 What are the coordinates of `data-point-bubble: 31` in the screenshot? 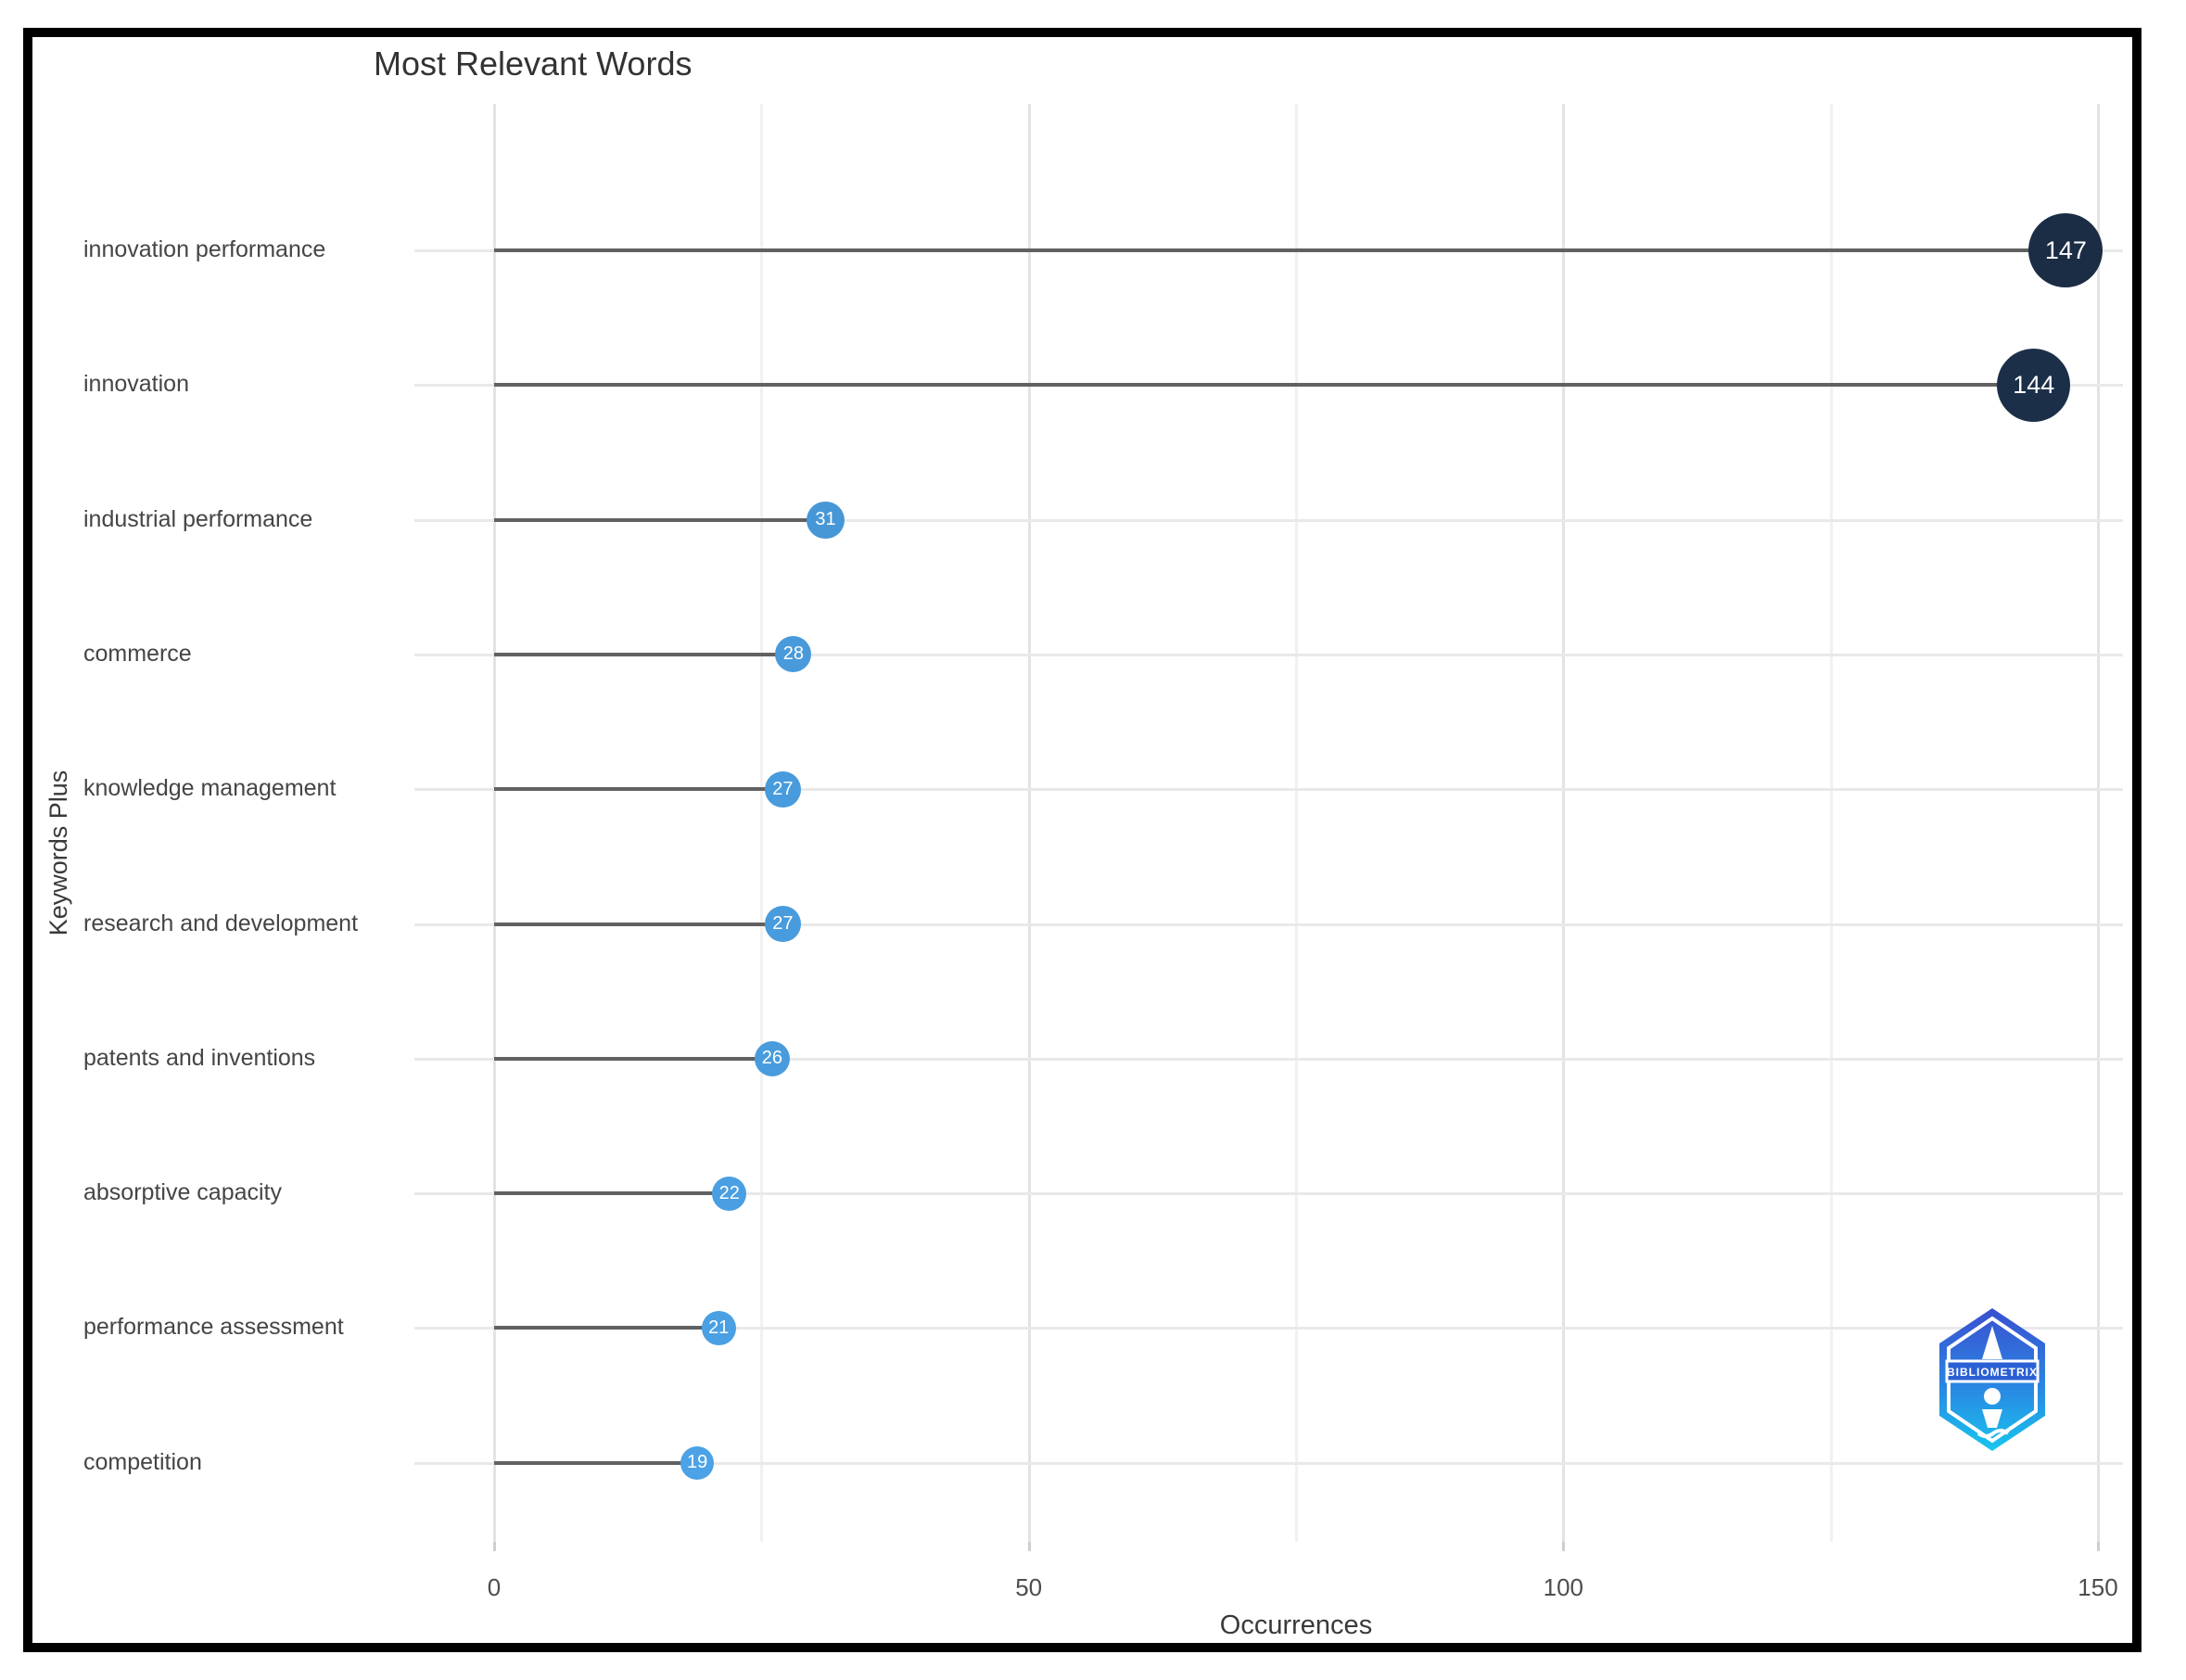 It's located at (826, 520).